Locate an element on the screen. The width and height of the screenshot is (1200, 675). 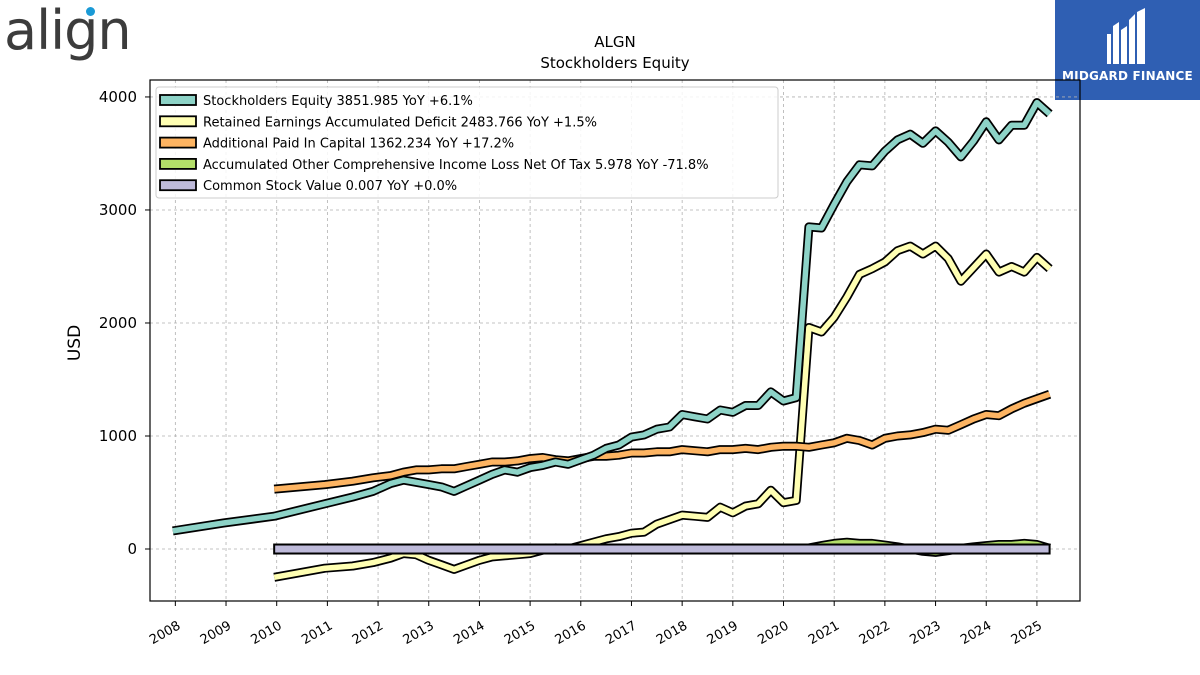
align-logo-dot is located at coordinates (90, 11).